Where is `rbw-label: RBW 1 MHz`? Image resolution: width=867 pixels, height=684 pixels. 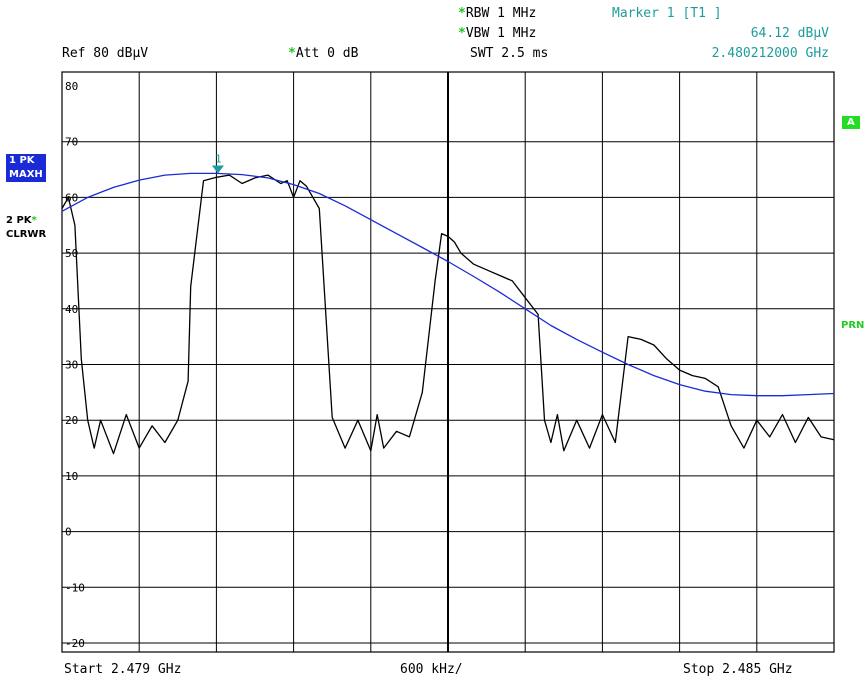 rbw-label: RBW 1 MHz is located at coordinates (501, 13).